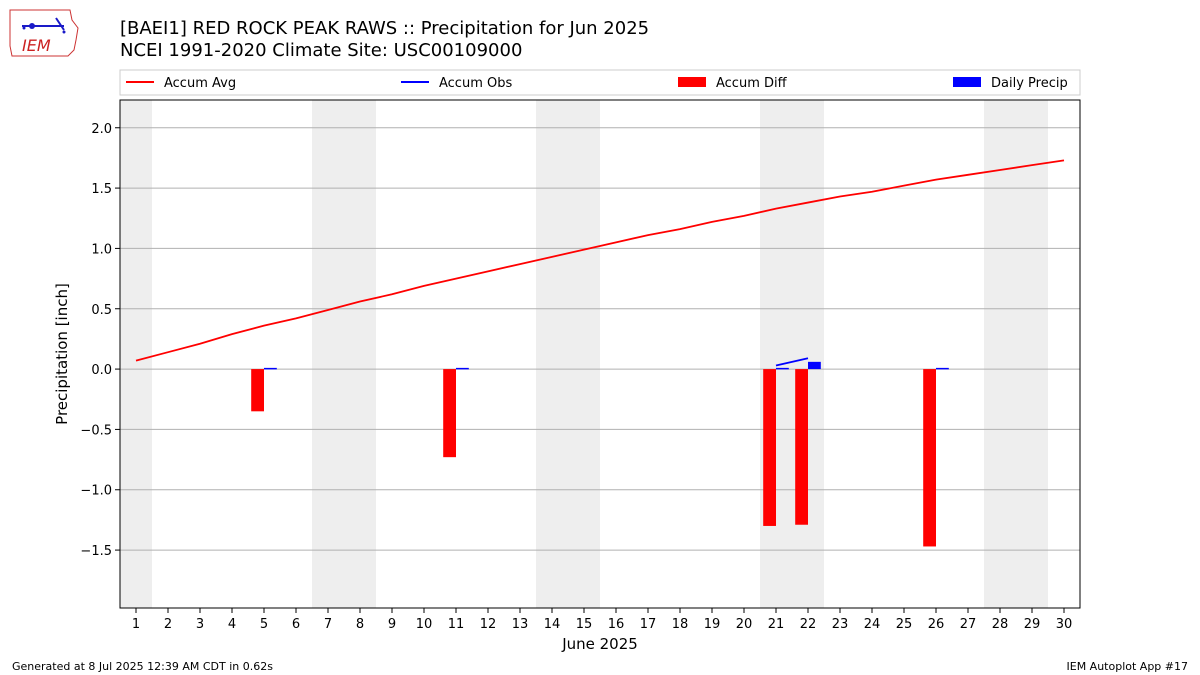  Describe the element at coordinates (136, 624) in the screenshot. I see `x-tick-label: 1` at that location.